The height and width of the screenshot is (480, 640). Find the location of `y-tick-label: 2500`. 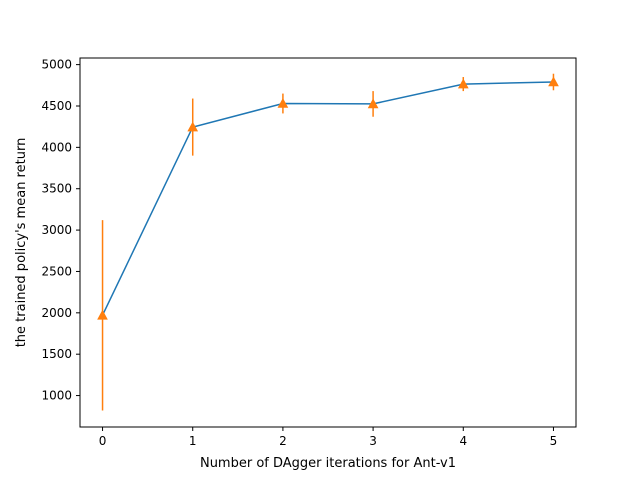

y-tick-label: 2500 is located at coordinates (56, 271).